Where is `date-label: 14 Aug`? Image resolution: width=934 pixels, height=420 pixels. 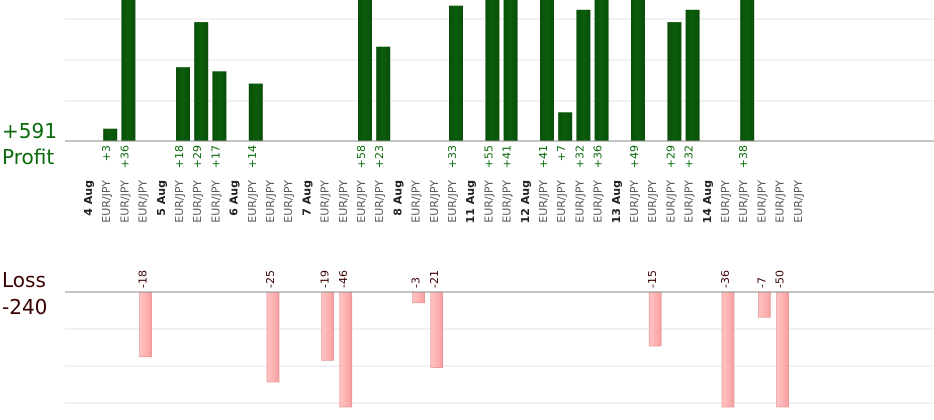 date-label: 14 Aug is located at coordinates (707, 201).